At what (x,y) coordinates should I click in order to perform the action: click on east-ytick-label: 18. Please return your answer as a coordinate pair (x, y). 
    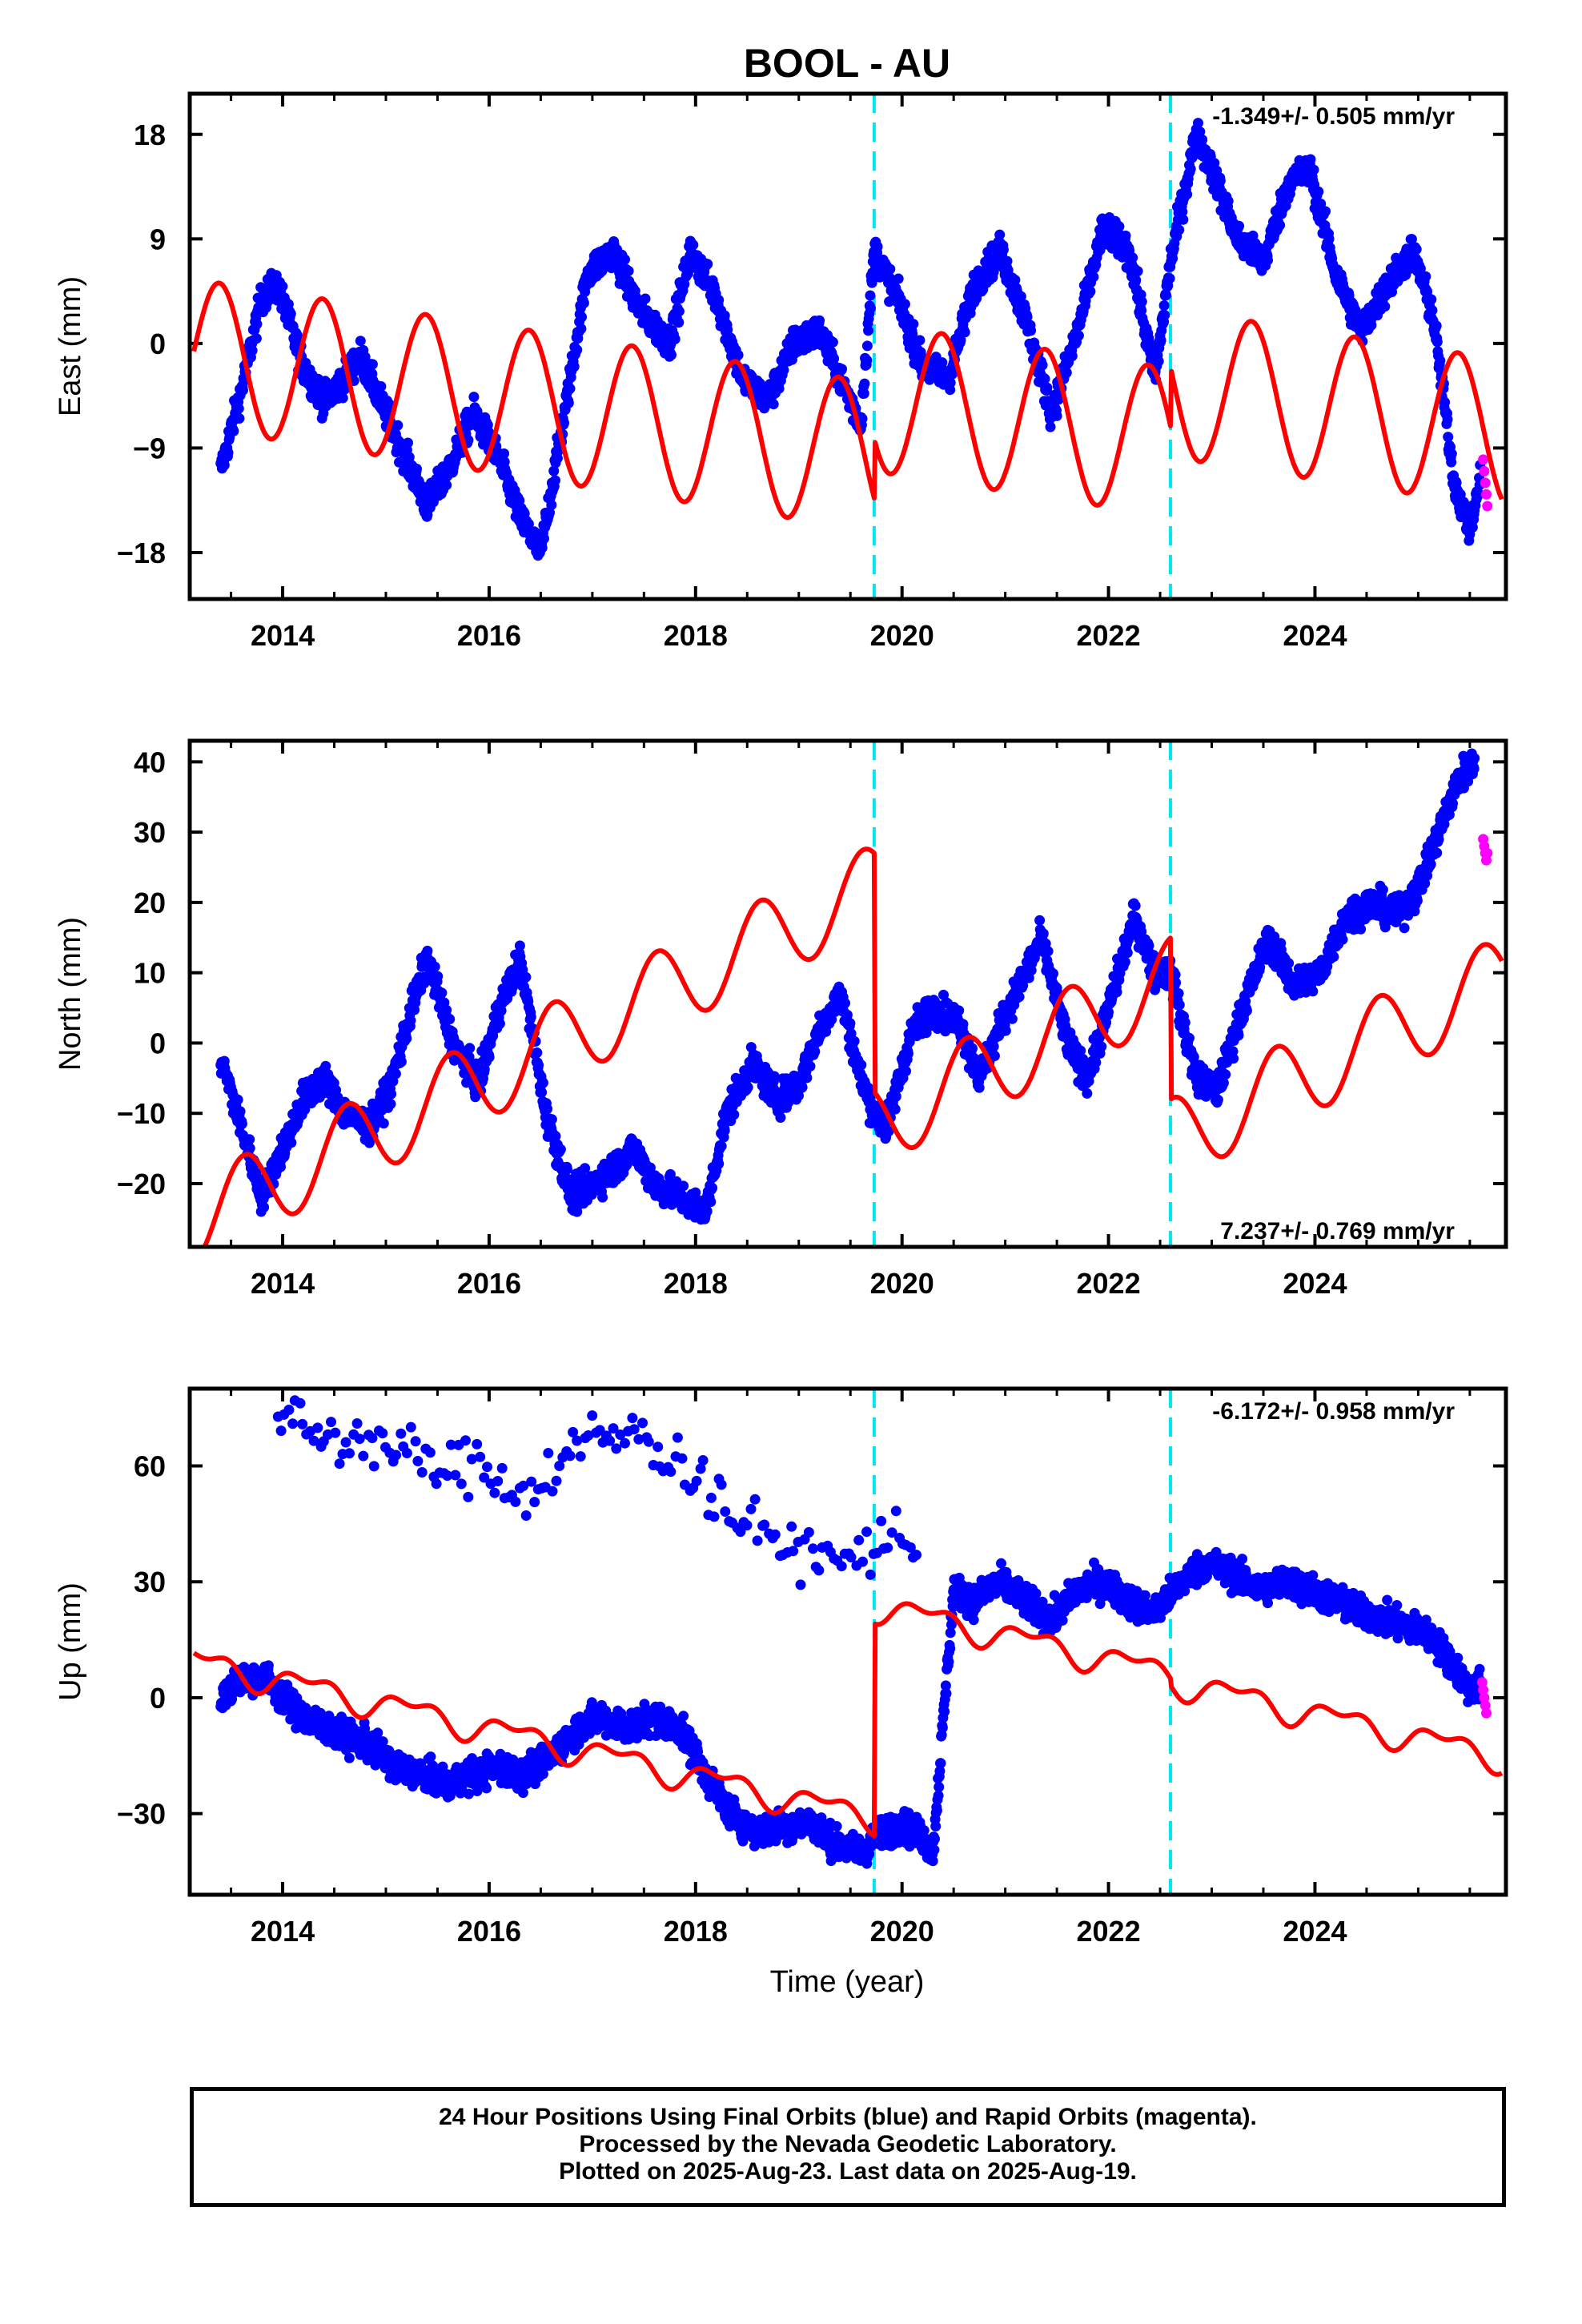
    Looking at the image, I should click on (150, 135).